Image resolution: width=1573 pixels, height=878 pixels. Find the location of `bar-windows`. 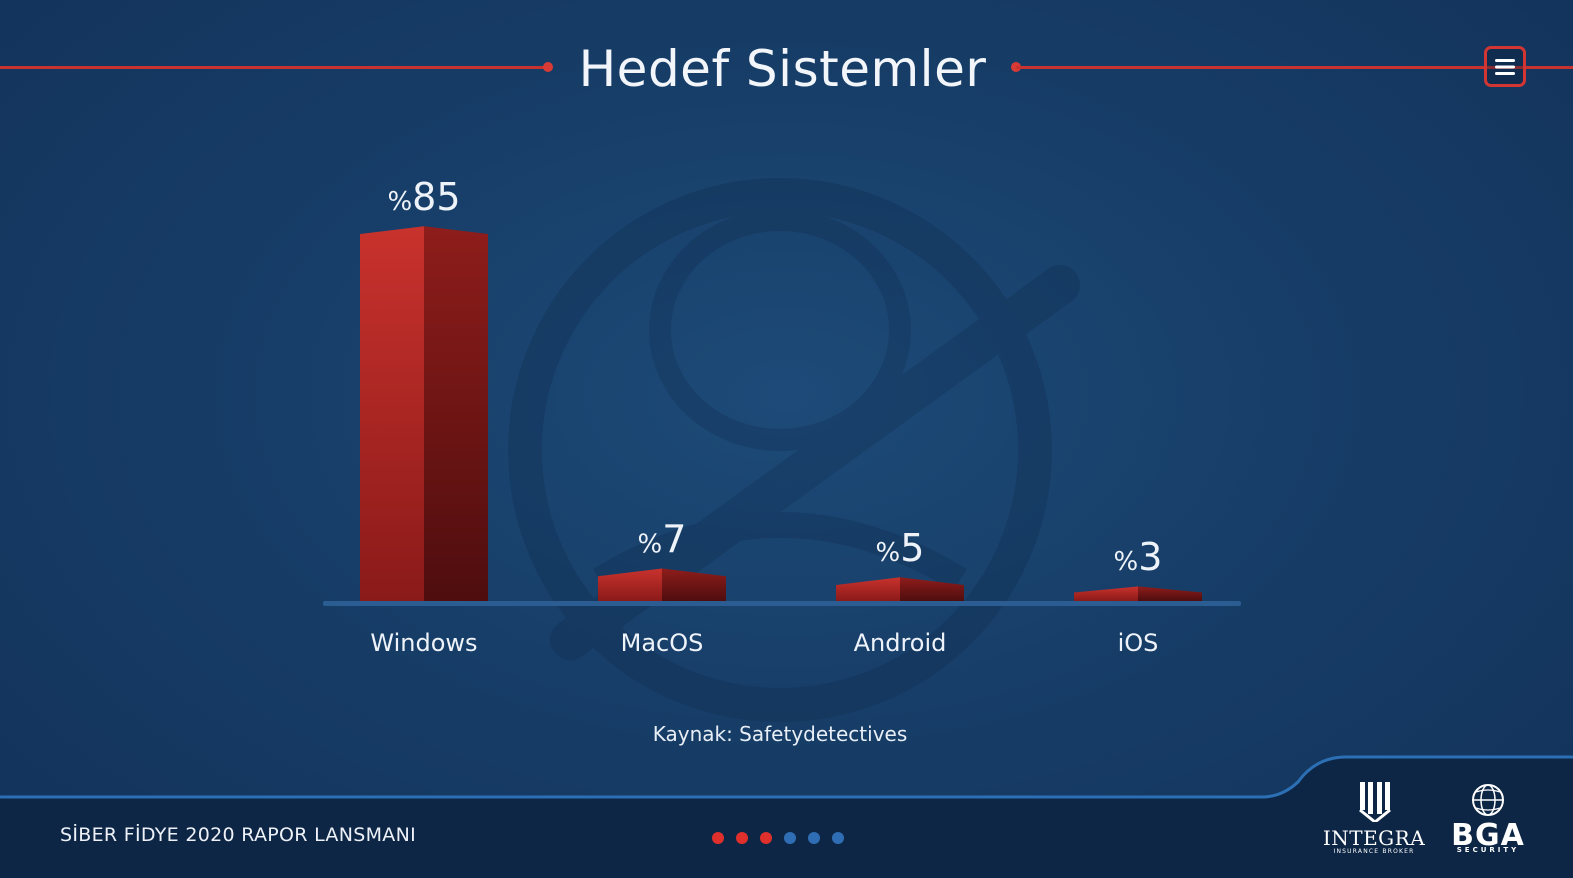

bar-windows is located at coordinates (424, 413).